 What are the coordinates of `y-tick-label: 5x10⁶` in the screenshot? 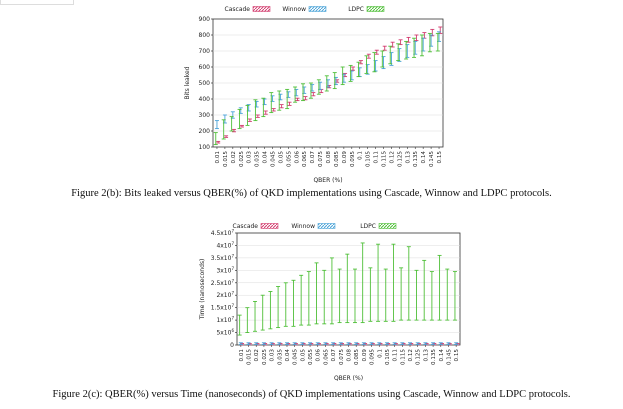 It's located at (225, 332).